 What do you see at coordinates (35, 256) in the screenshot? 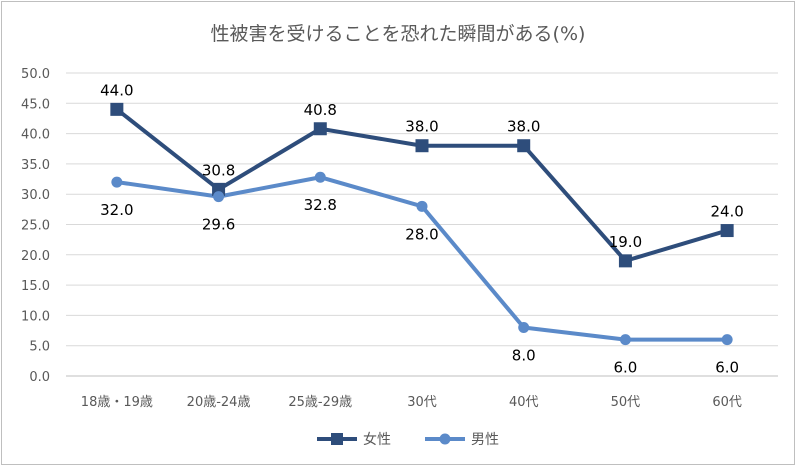
I see `y-tick-label: 20.0` at bounding box center [35, 256].